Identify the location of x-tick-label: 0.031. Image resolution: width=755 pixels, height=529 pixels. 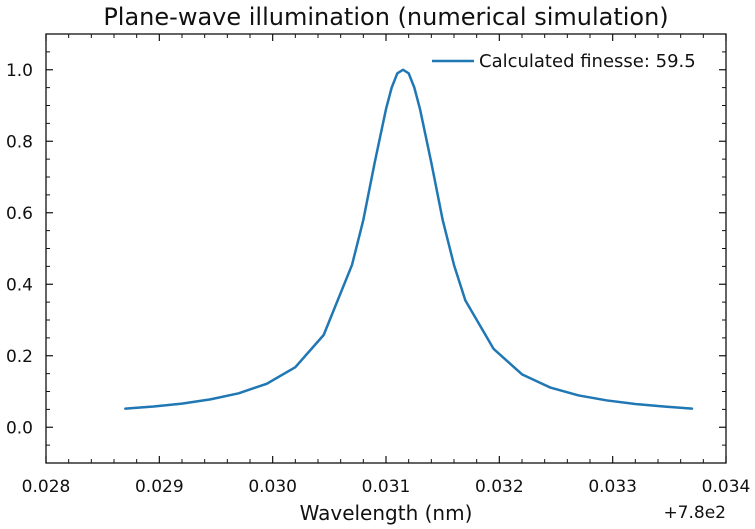
(386, 487).